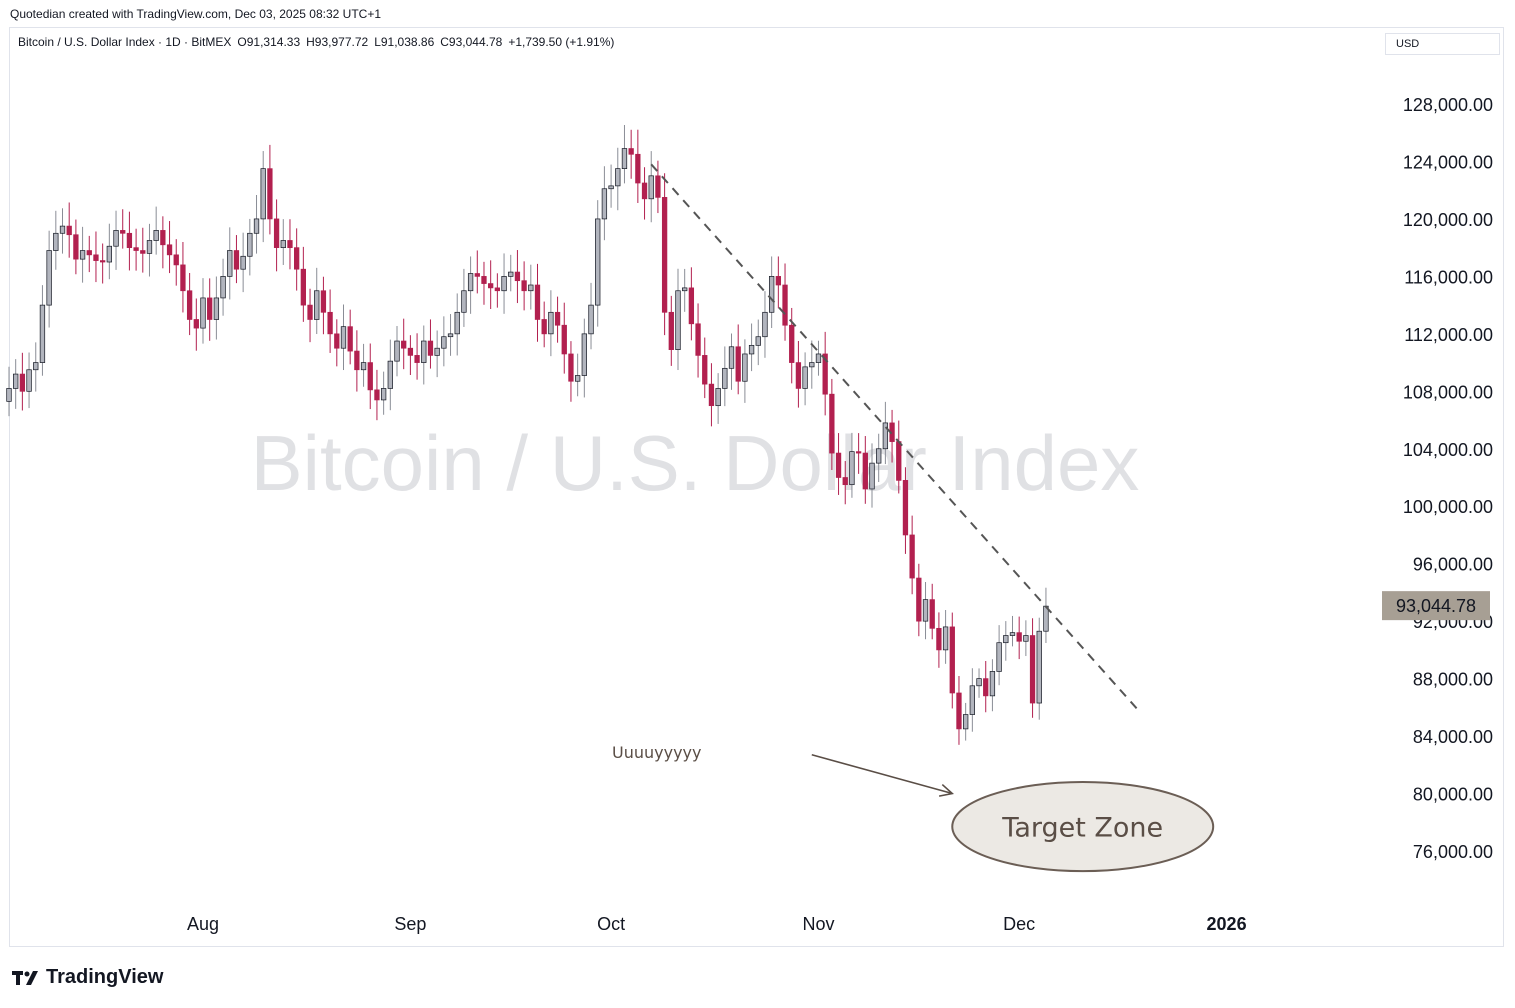 The width and height of the screenshot is (1515, 1008). I want to click on currency-selector: USD, so click(1442, 44).